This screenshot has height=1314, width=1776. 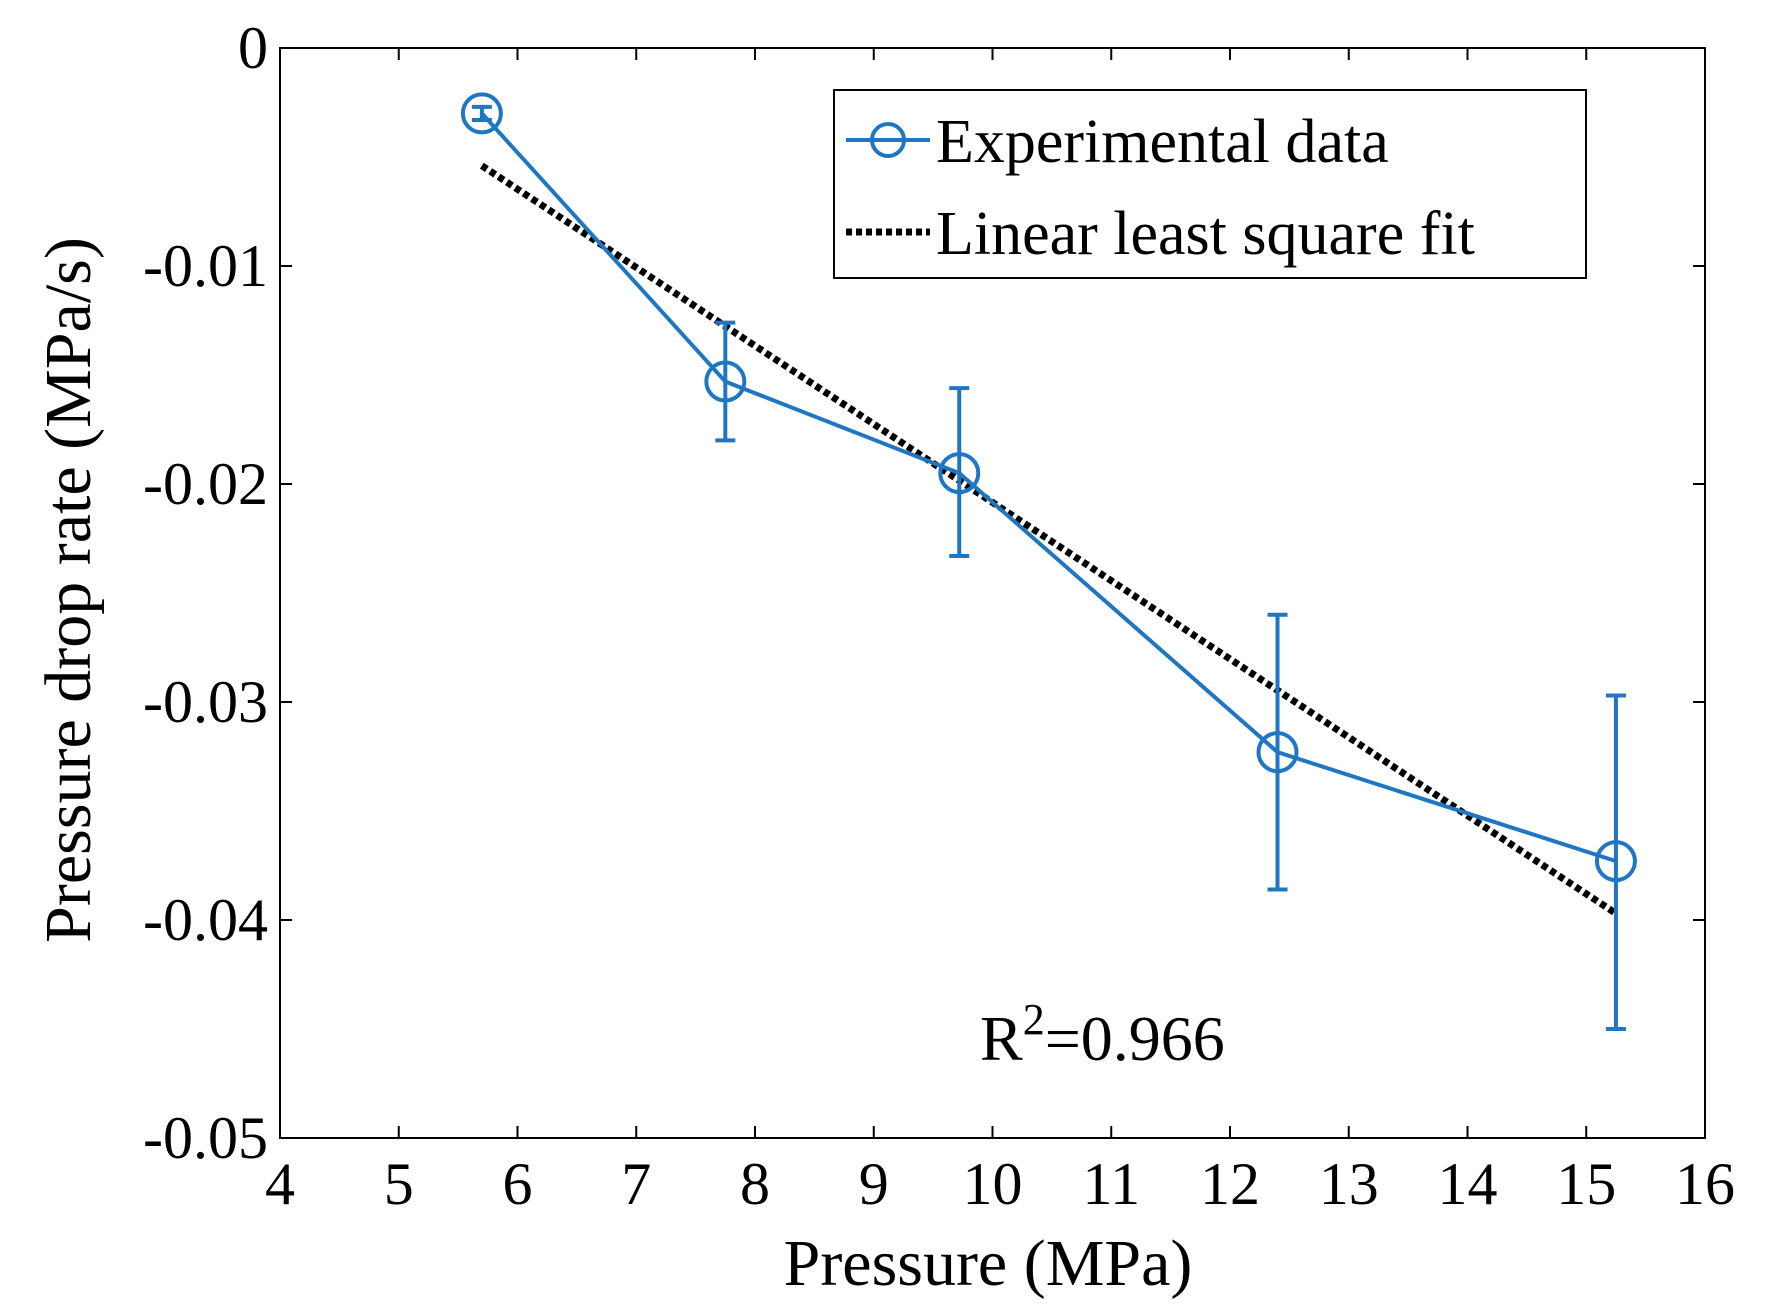 What do you see at coordinates (399, 1184) in the screenshot?
I see `x-tick-label: 5` at bounding box center [399, 1184].